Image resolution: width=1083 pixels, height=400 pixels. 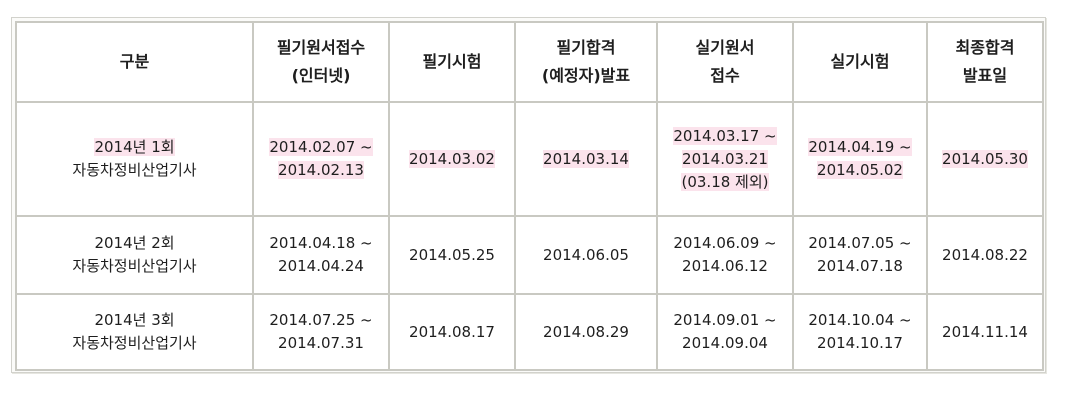 I want to click on header-written-exam: 필기시험, so click(x=452, y=62).